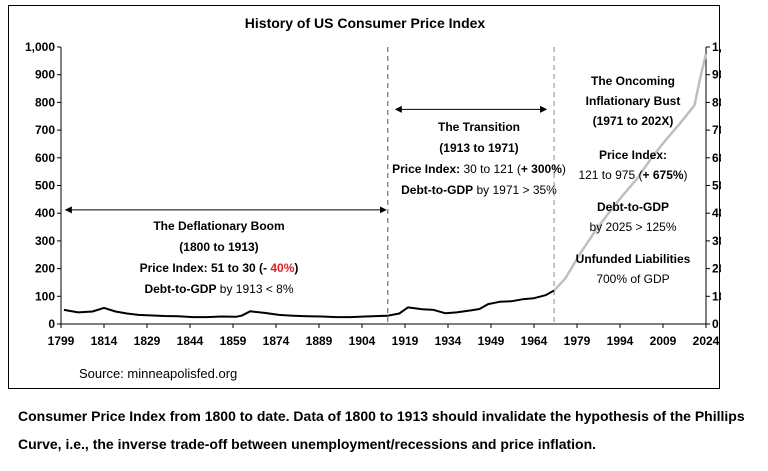 This screenshot has width=768, height=471. What do you see at coordinates (362, 341) in the screenshot?
I see `x-tick-label: 1904` at bounding box center [362, 341].